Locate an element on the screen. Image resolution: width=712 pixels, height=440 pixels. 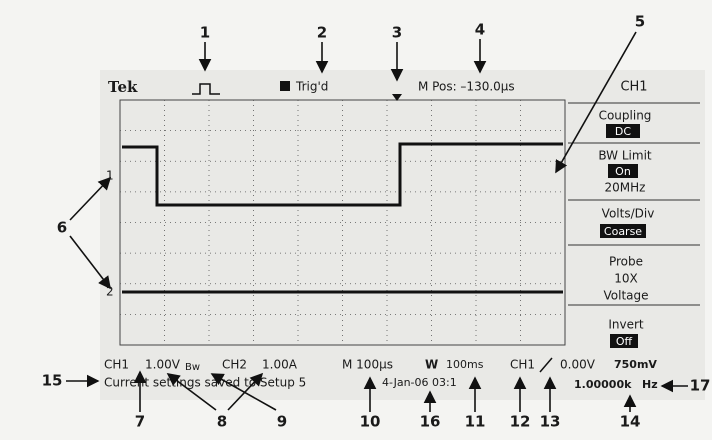
menu-value: On is located at coordinates (623, 171).